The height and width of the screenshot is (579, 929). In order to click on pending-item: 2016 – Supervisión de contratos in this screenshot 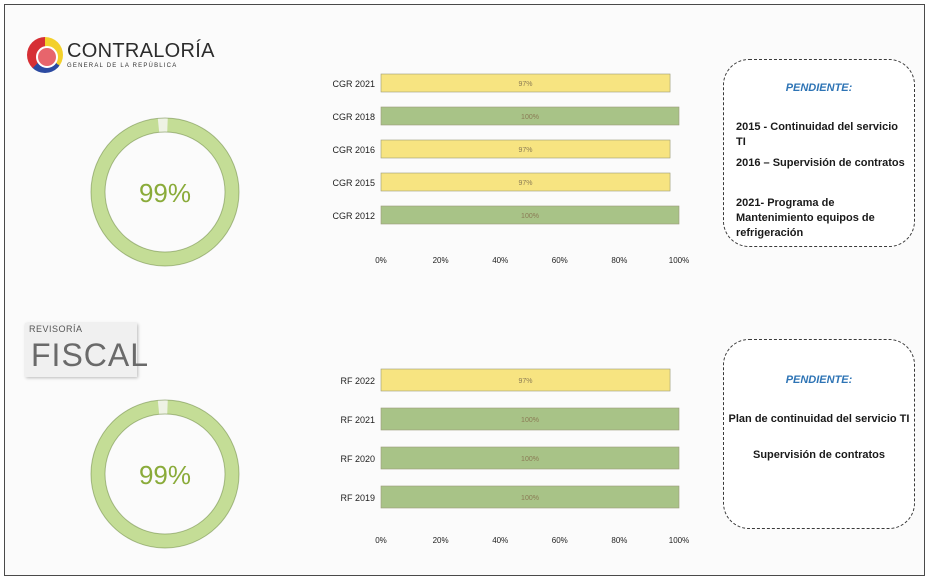, I will do `click(820, 163)`.